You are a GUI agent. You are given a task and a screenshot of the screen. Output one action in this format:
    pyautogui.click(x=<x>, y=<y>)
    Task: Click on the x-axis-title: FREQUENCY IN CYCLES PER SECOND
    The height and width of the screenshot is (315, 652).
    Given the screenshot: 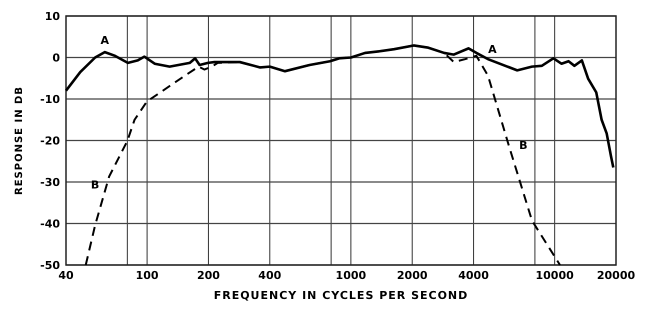 What is the action you would take?
    pyautogui.click(x=341, y=295)
    